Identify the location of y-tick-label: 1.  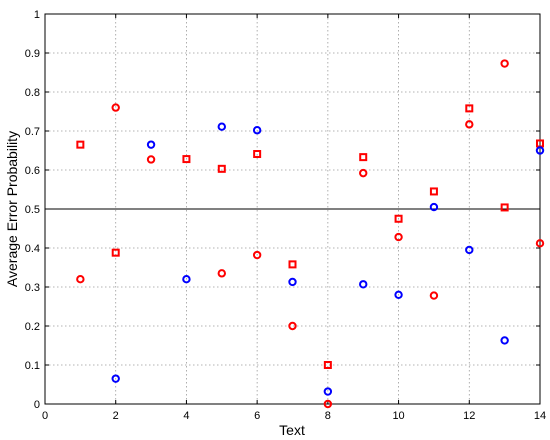
(37, 15).